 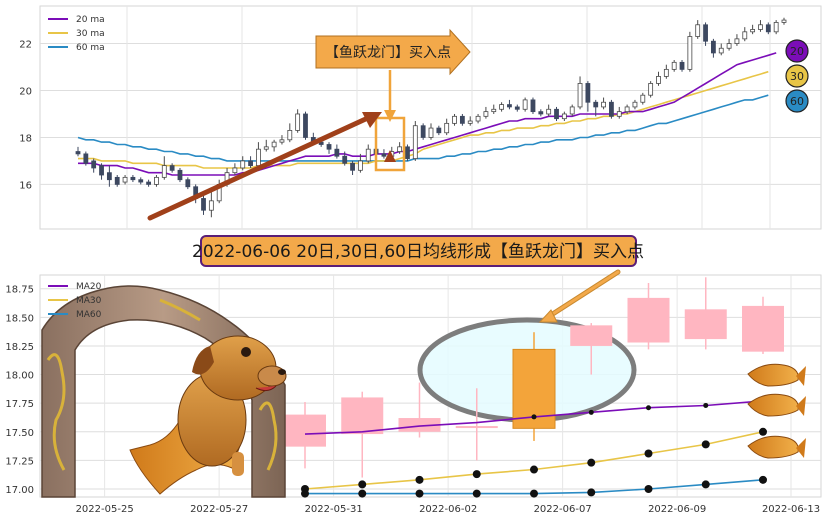 What do you see at coordinates (390, 156) in the screenshot?
I see `signal-marker` at bounding box center [390, 156].